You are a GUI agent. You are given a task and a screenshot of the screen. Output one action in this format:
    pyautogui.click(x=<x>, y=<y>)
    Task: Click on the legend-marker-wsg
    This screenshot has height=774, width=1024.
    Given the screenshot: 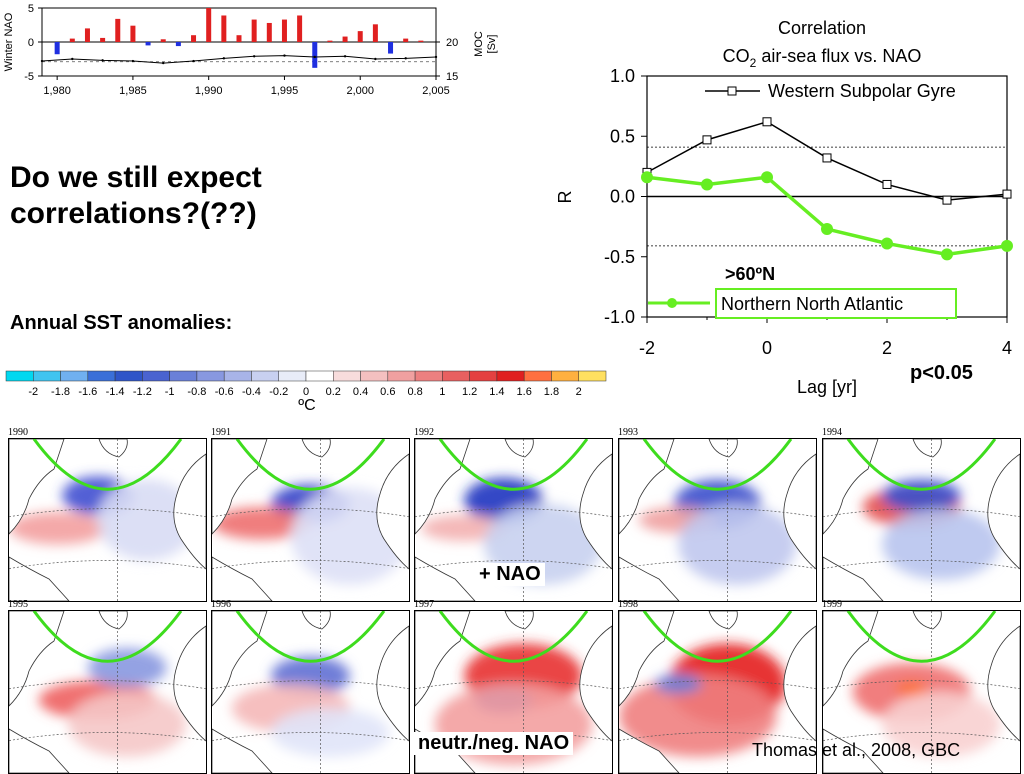 What is the action you would take?
    pyautogui.click(x=732, y=91)
    